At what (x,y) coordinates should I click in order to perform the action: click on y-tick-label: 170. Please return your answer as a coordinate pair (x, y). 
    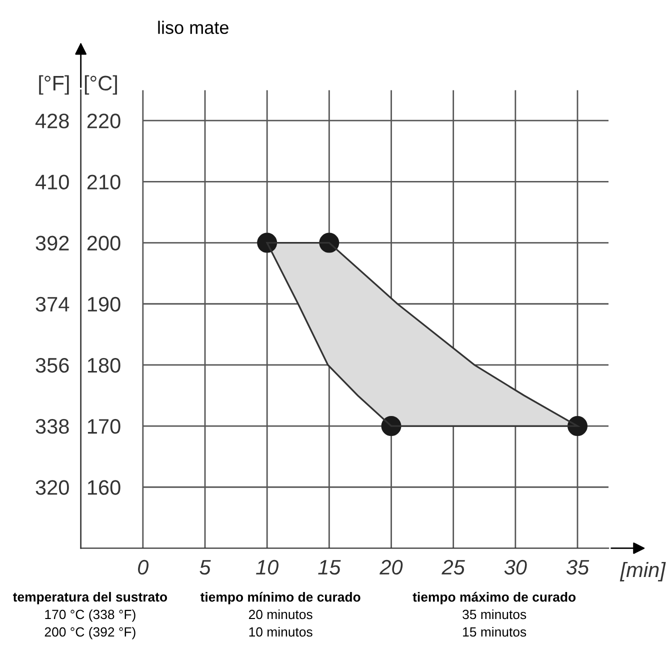
    Looking at the image, I should click on (104, 426).